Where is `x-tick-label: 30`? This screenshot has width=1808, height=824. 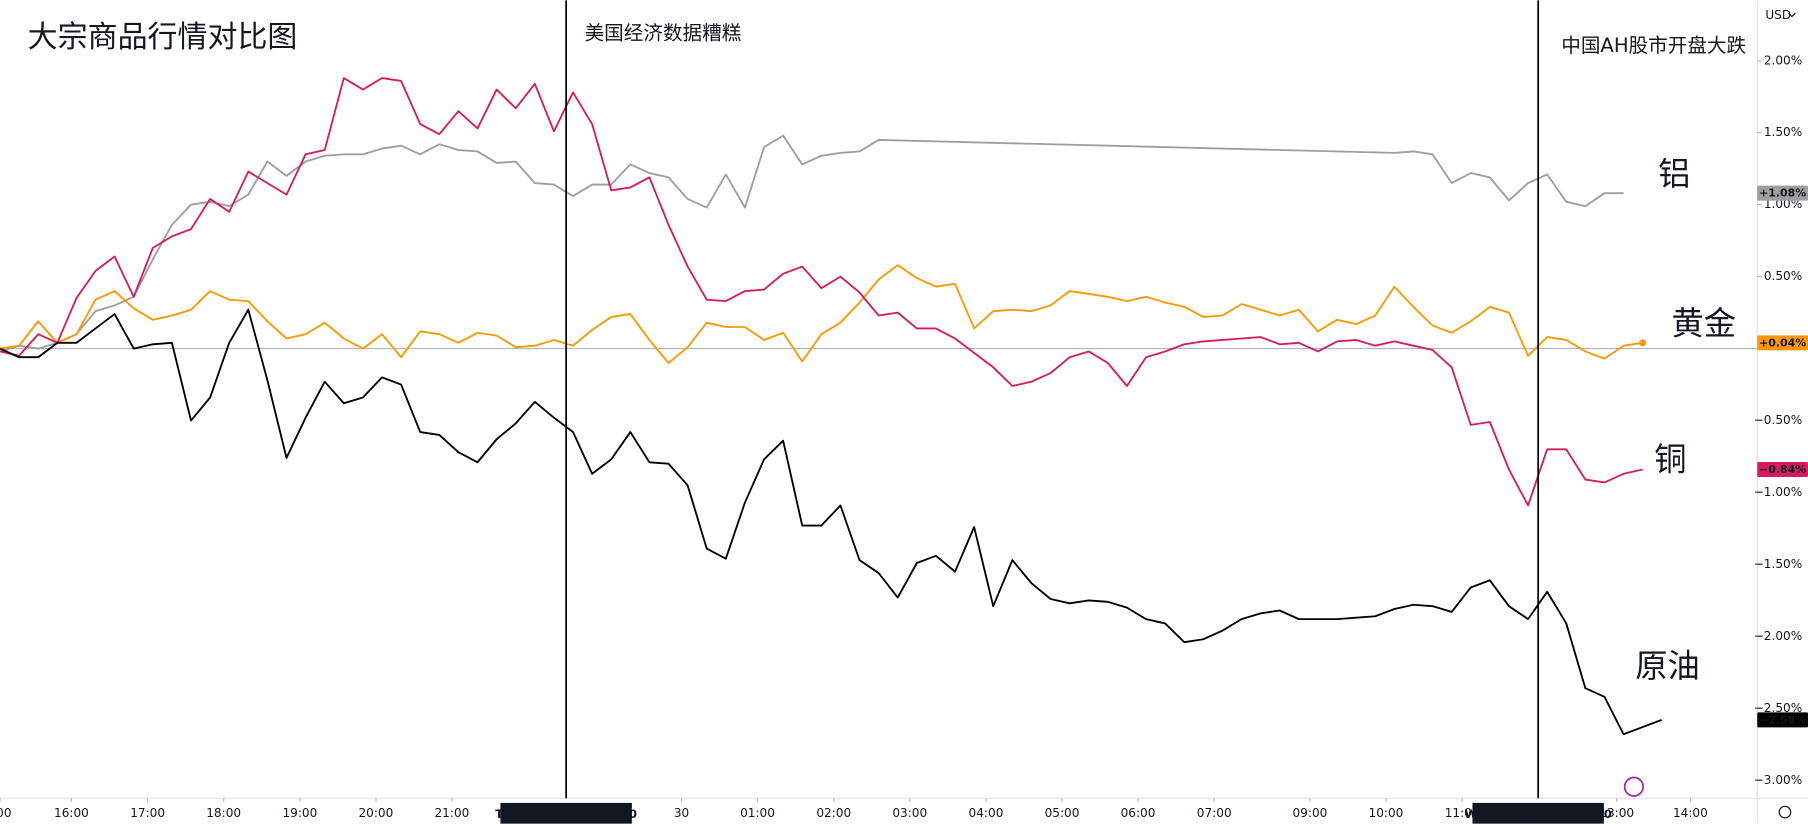
x-tick-label: 30 is located at coordinates (681, 813).